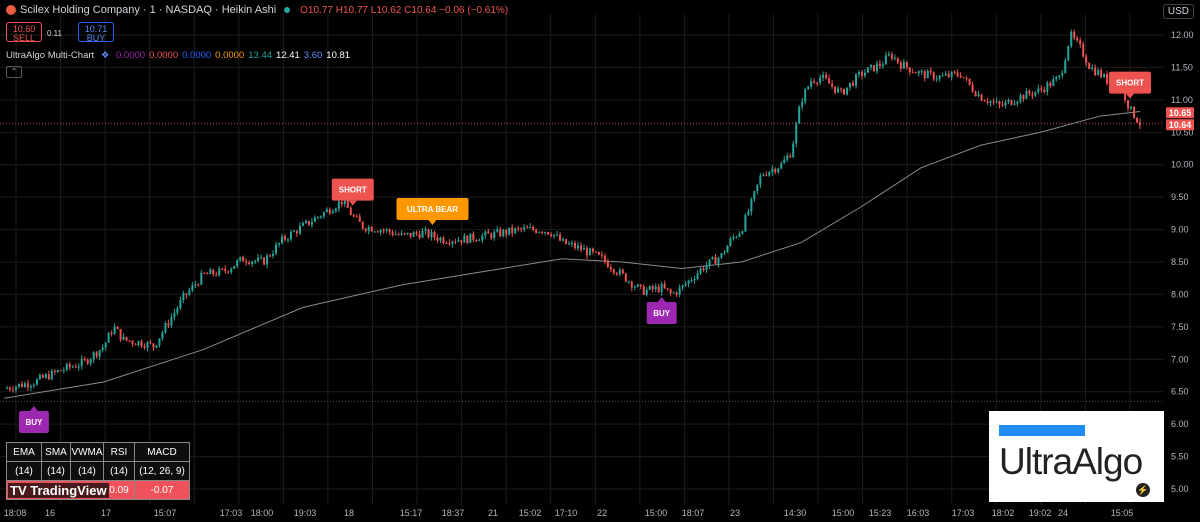  Describe the element at coordinates (54, 33) in the screenshot. I see `spread-value: 0.11` at that location.